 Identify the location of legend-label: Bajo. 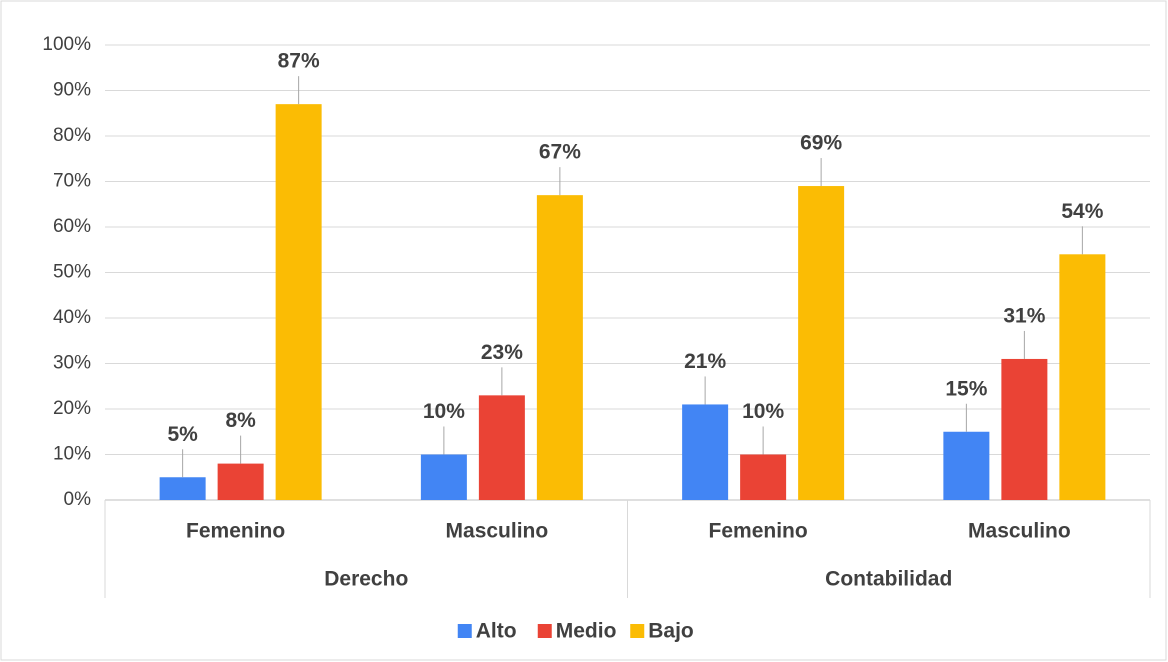
(671, 631).